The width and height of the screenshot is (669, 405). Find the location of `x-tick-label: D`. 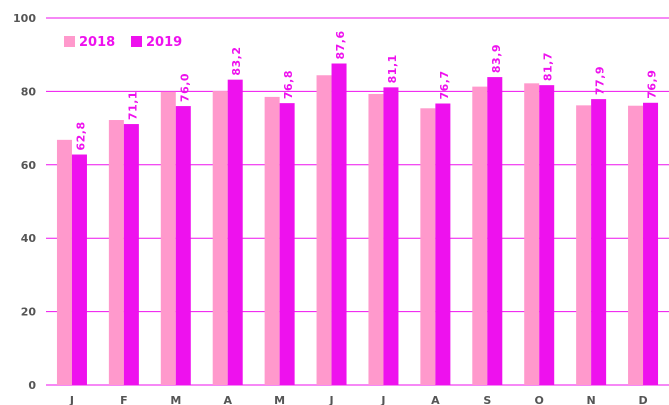

x-tick-label: D is located at coordinates (642, 399).